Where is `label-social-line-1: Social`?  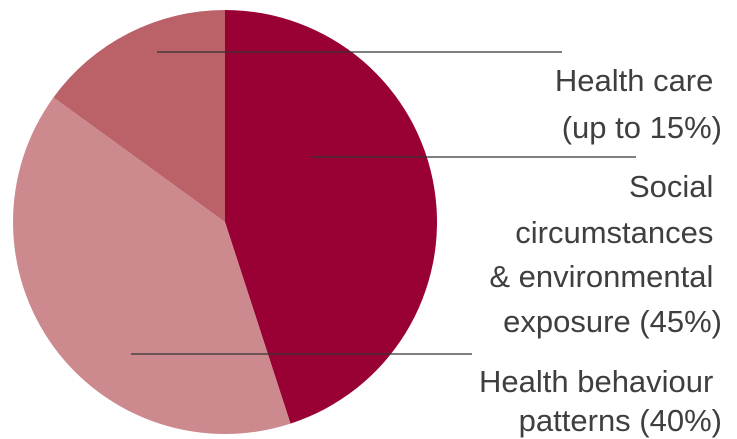 label-social-line-1: Social is located at coordinates (671, 186).